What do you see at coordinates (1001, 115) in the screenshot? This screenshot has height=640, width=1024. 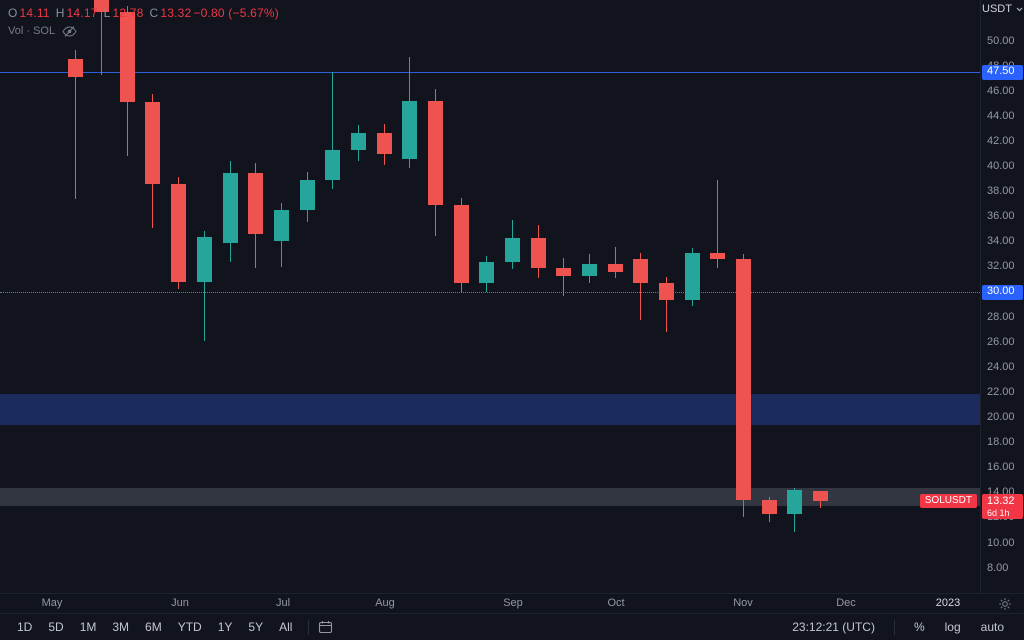 I see `price-tick: 44.00` at bounding box center [1001, 115].